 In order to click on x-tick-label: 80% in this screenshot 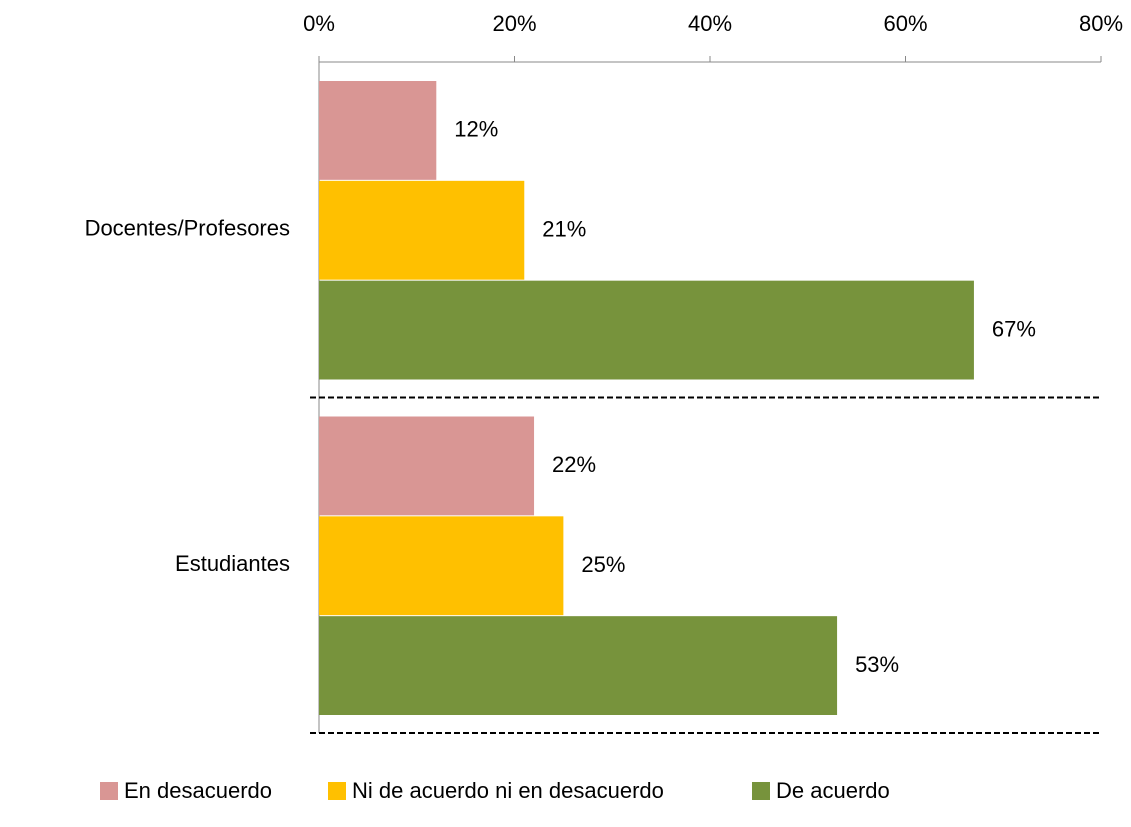, I will do `click(1101, 23)`.